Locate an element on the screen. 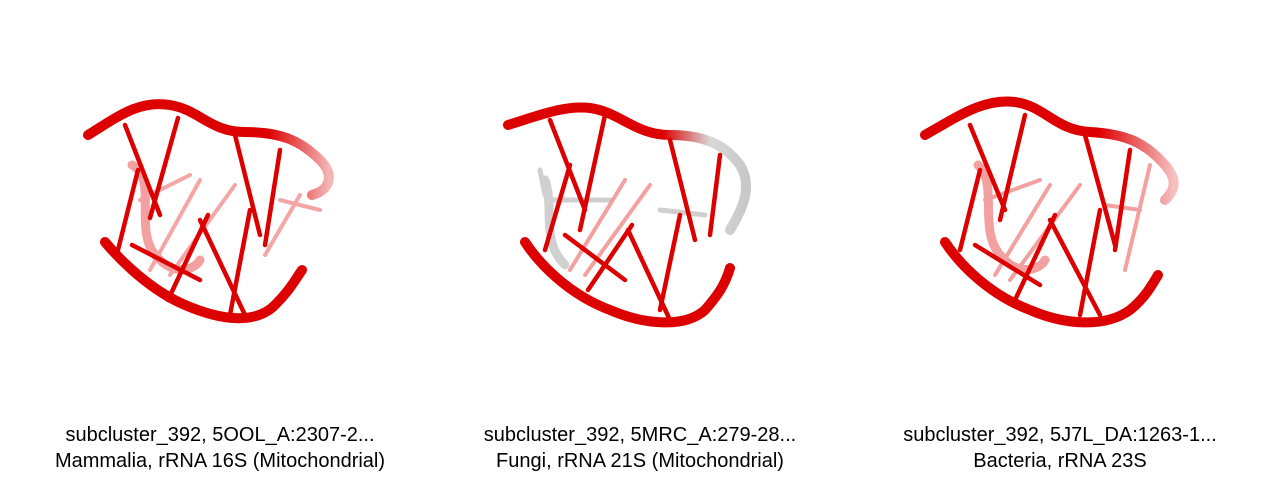  caption-line-2: Mammalia, rRNA 16S (Mitochondrial) is located at coordinates (220, 461).